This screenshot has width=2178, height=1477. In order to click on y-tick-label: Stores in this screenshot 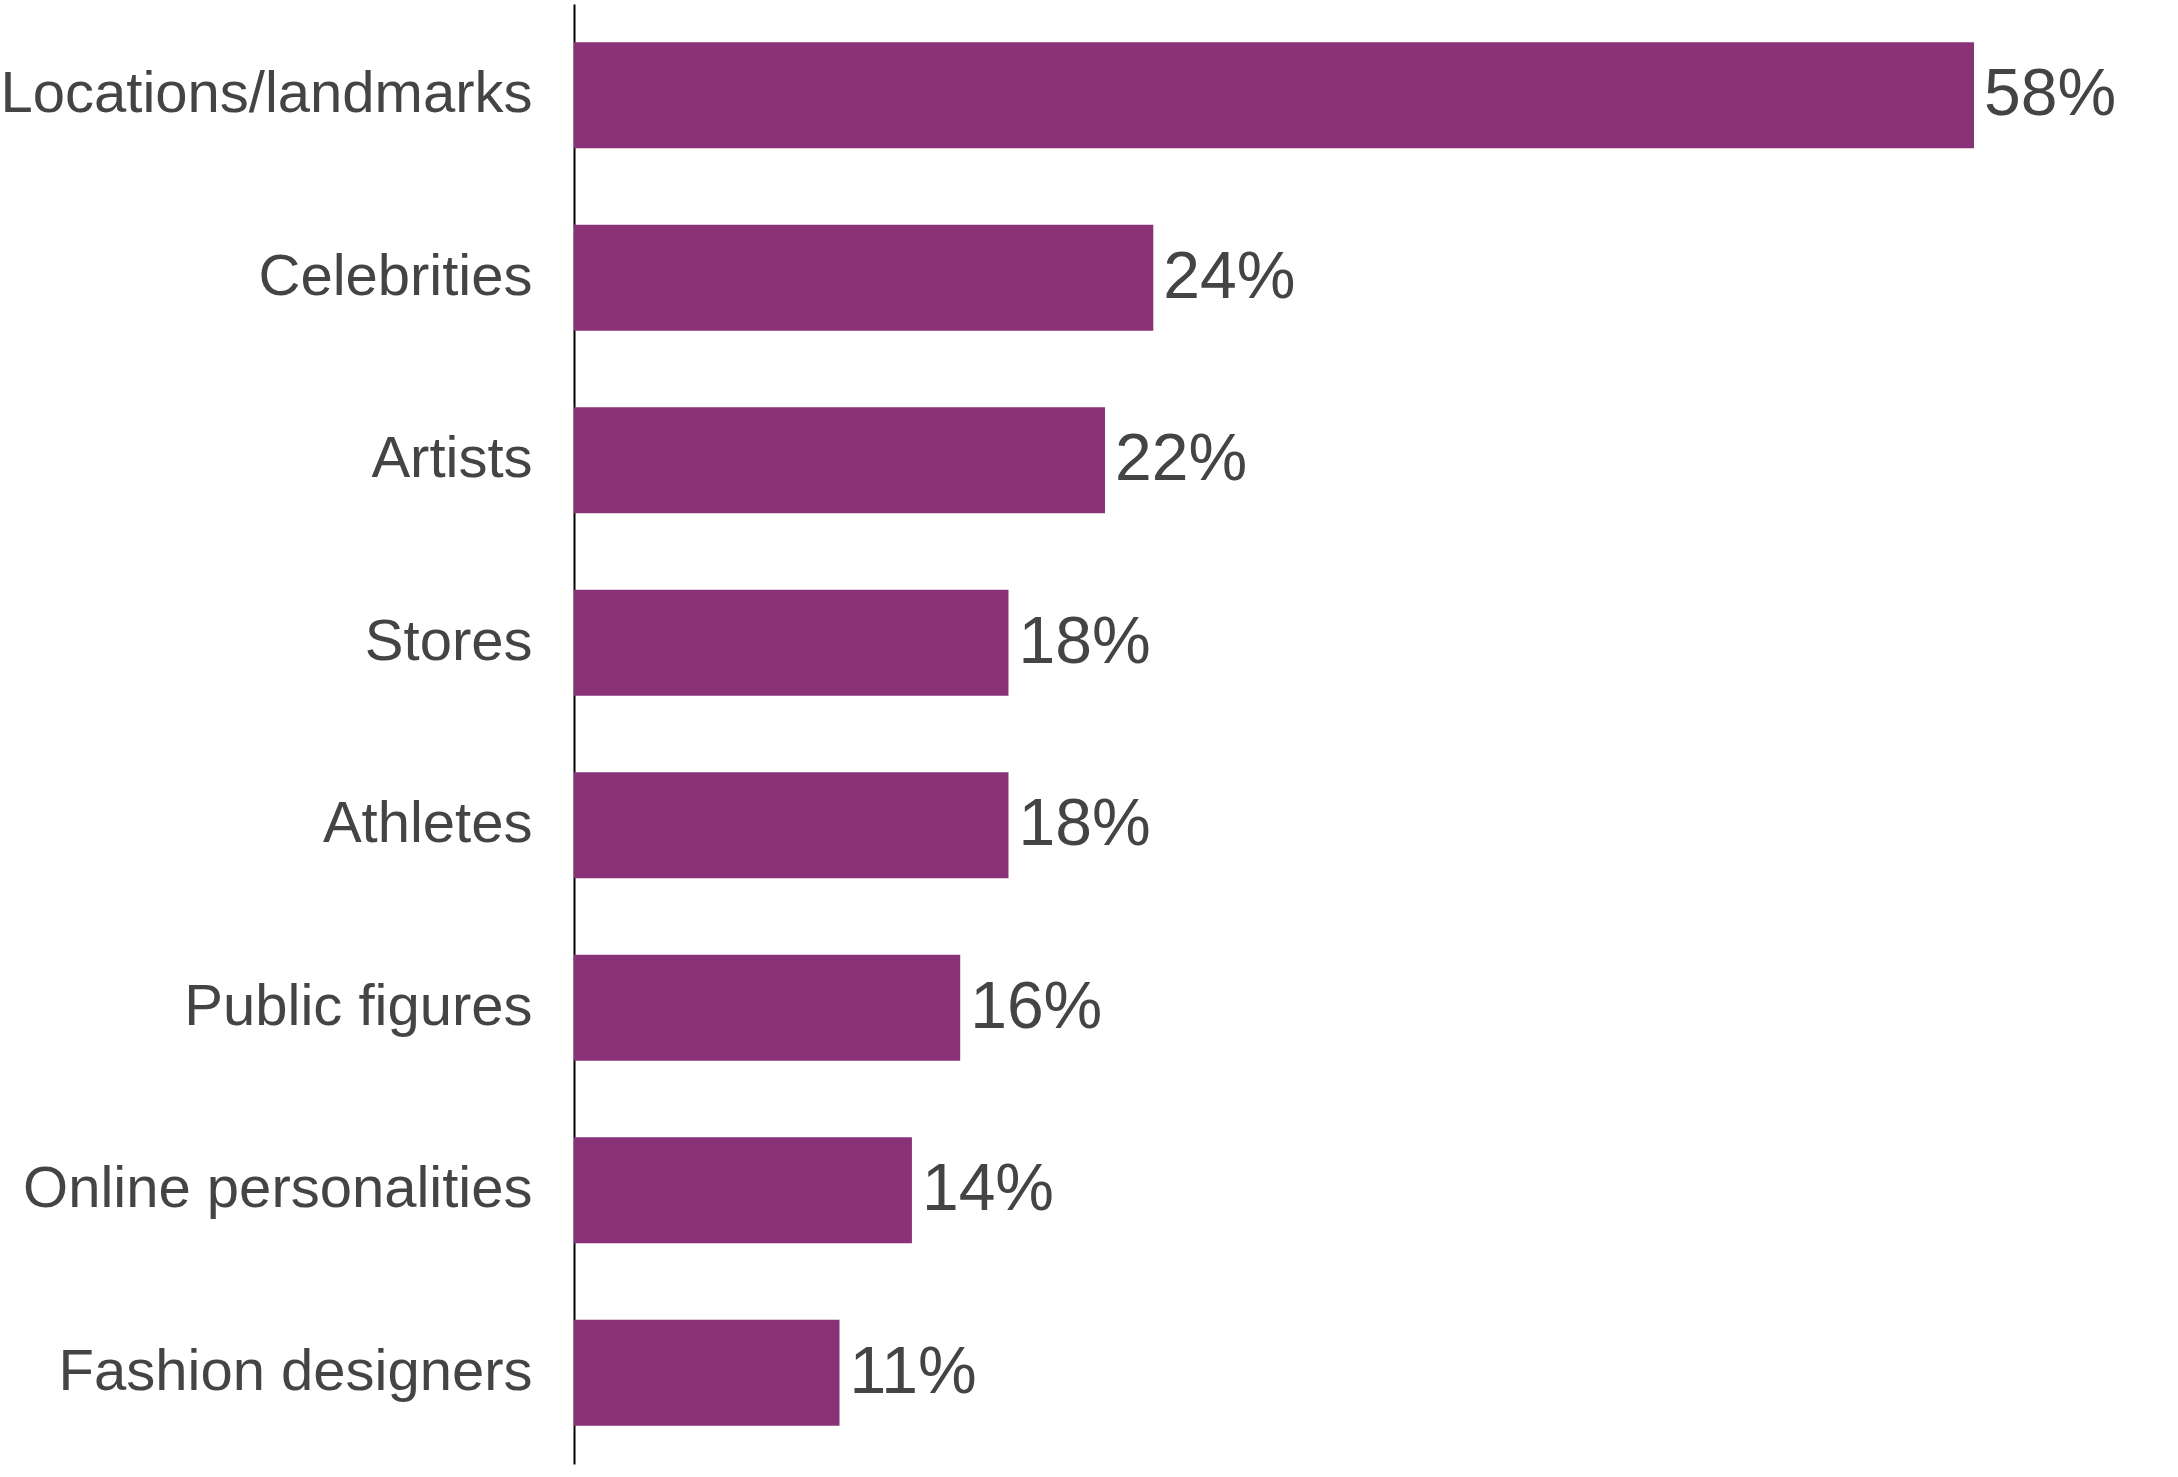, I will do `click(448, 639)`.